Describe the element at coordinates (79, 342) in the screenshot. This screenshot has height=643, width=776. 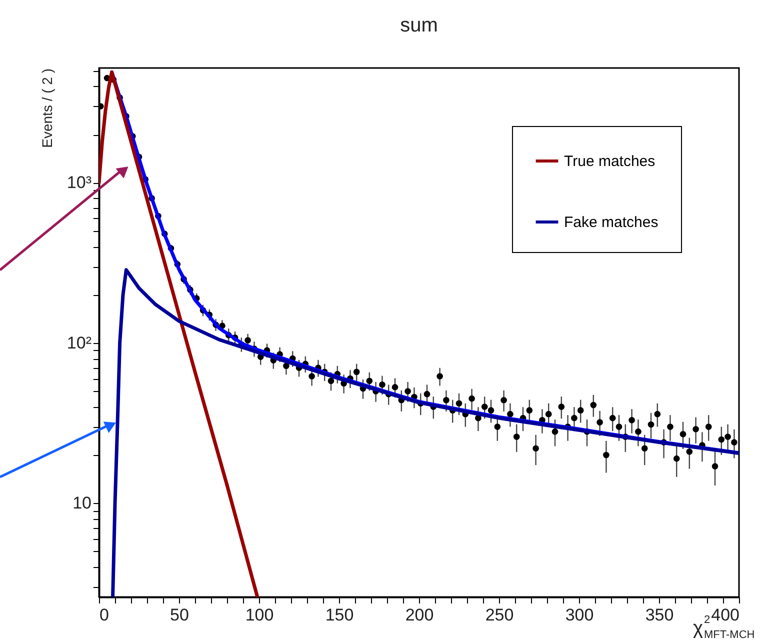
I see `y-tick-label: 10²` at that location.